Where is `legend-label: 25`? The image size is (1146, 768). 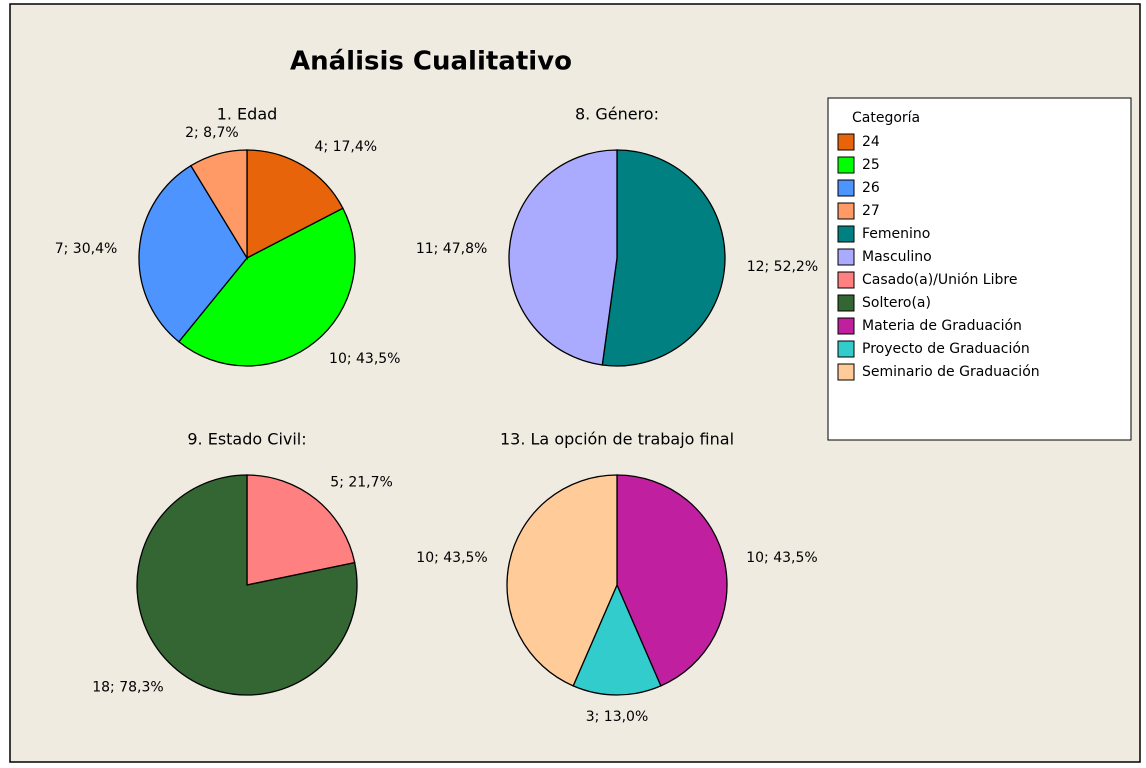 legend-label: 25 is located at coordinates (871, 165).